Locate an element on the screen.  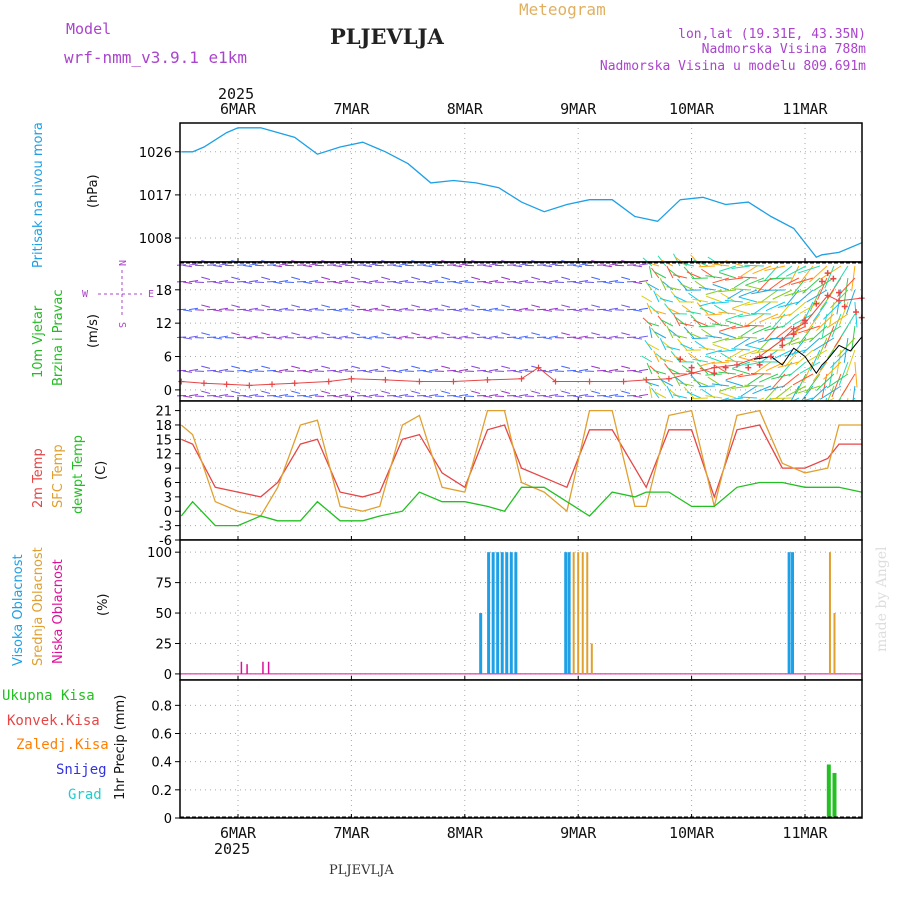
wind-unit: (m/s) is located at coordinates (93, 331).